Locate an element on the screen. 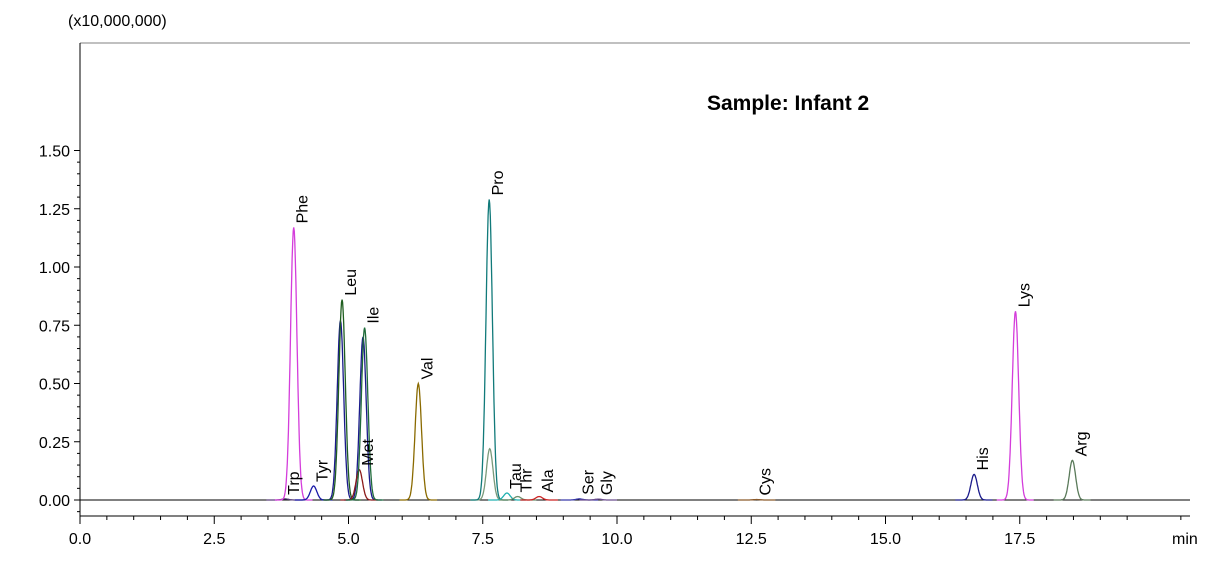 This screenshot has height=566, width=1206. peak-trace-ile is located at coordinates (364, 414).